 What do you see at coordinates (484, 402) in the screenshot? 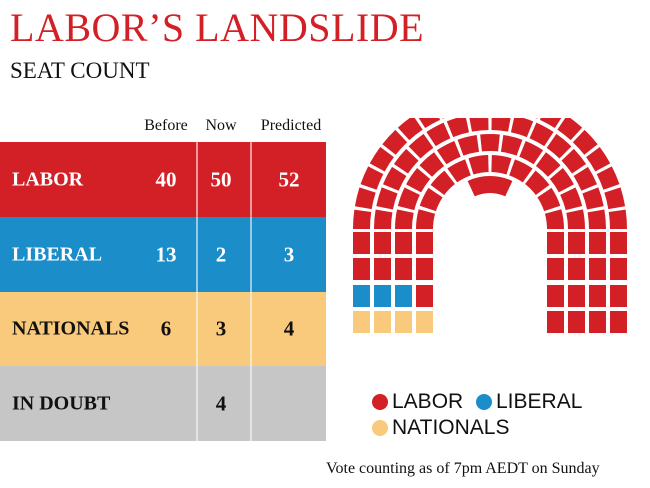
I see `liberal-legend-swatch` at bounding box center [484, 402].